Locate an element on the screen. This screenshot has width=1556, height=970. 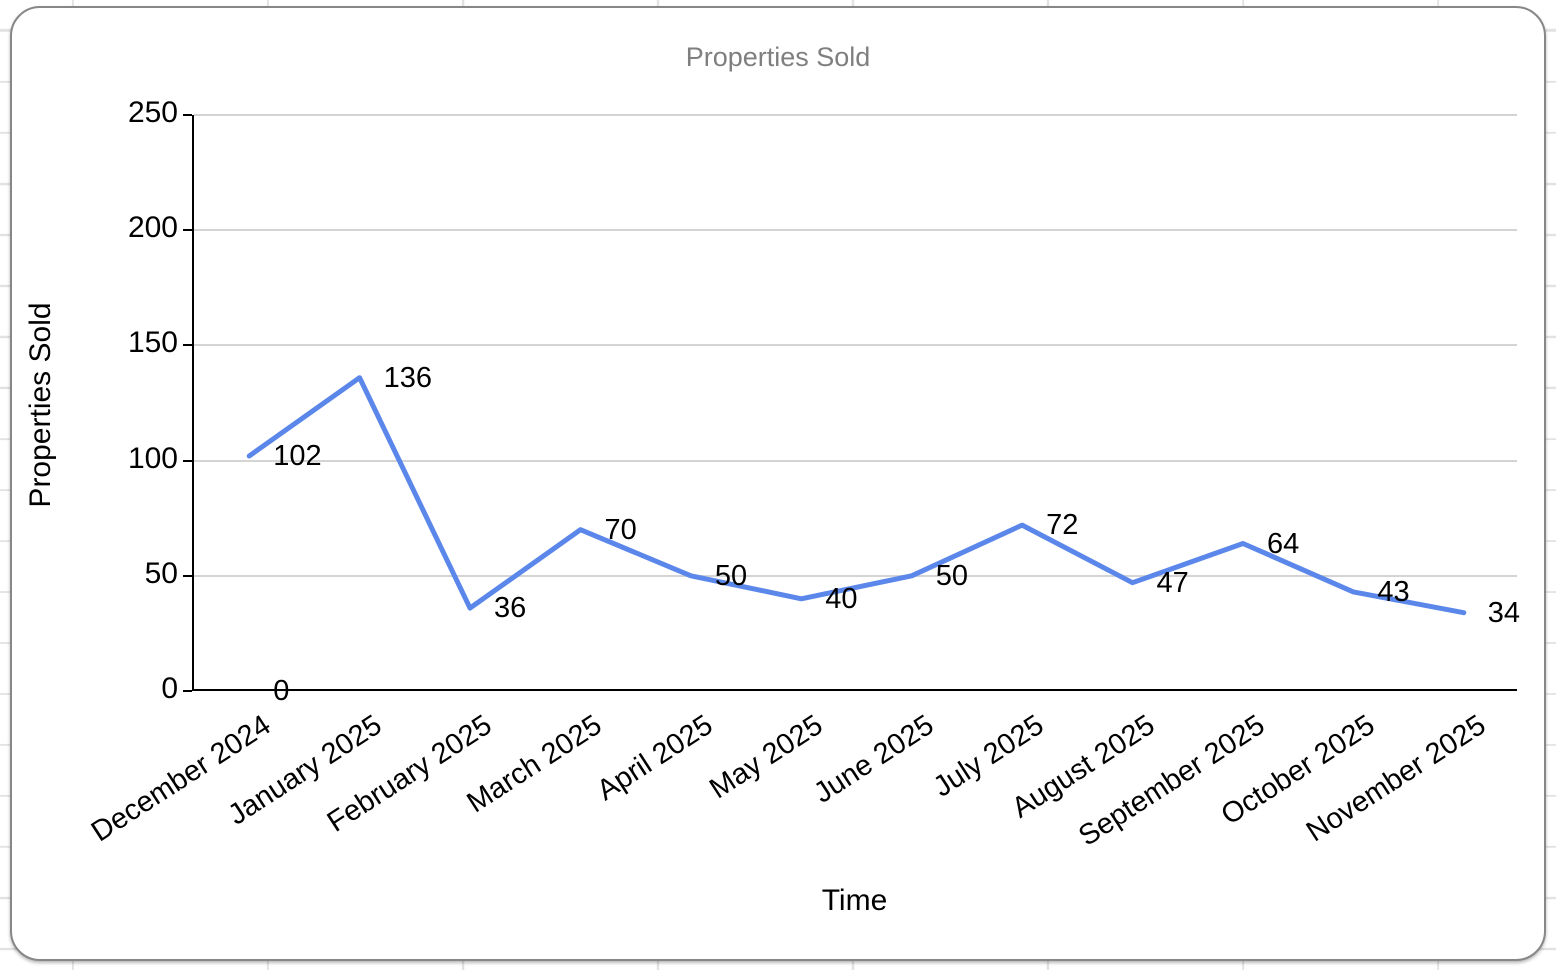
y-tick-label-150: 150 is located at coordinates (152, 343).